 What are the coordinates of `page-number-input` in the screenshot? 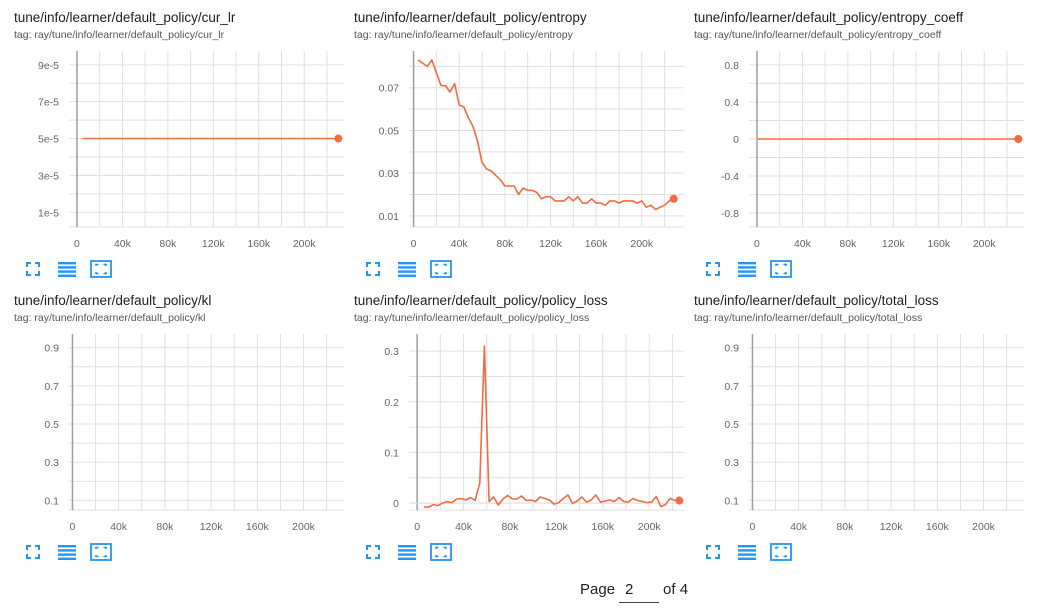 It's located at (639, 589).